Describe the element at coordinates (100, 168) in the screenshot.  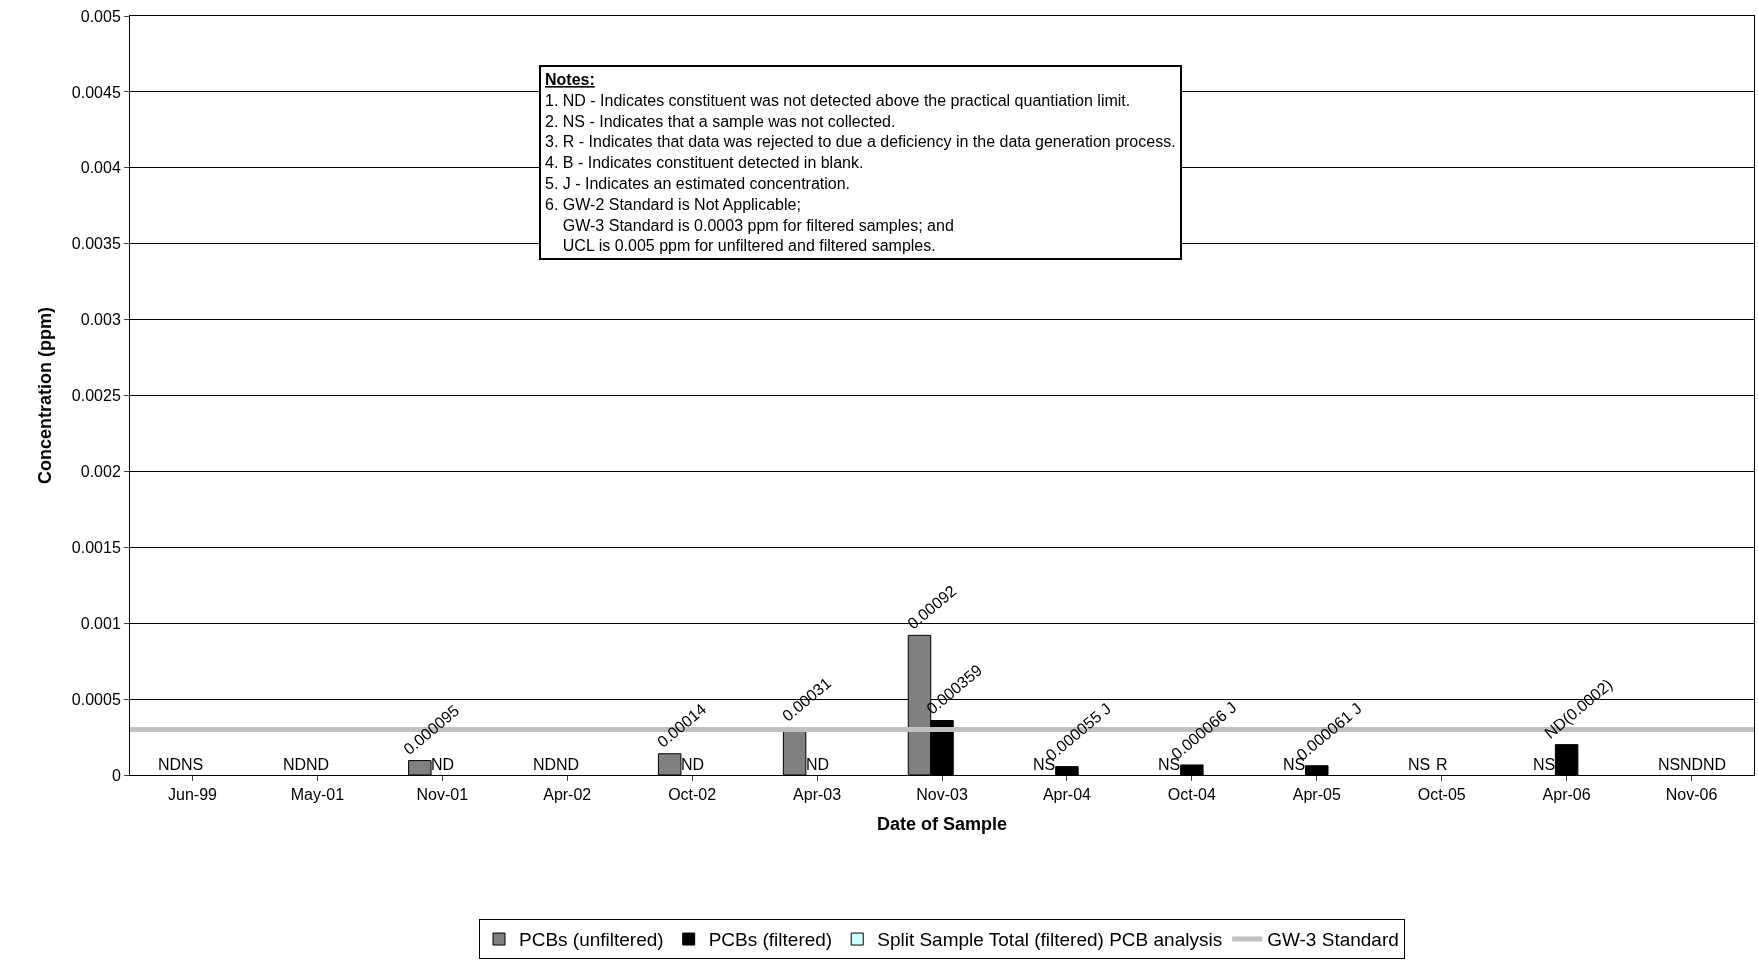
I see `y-tick-label: 0.004` at that location.